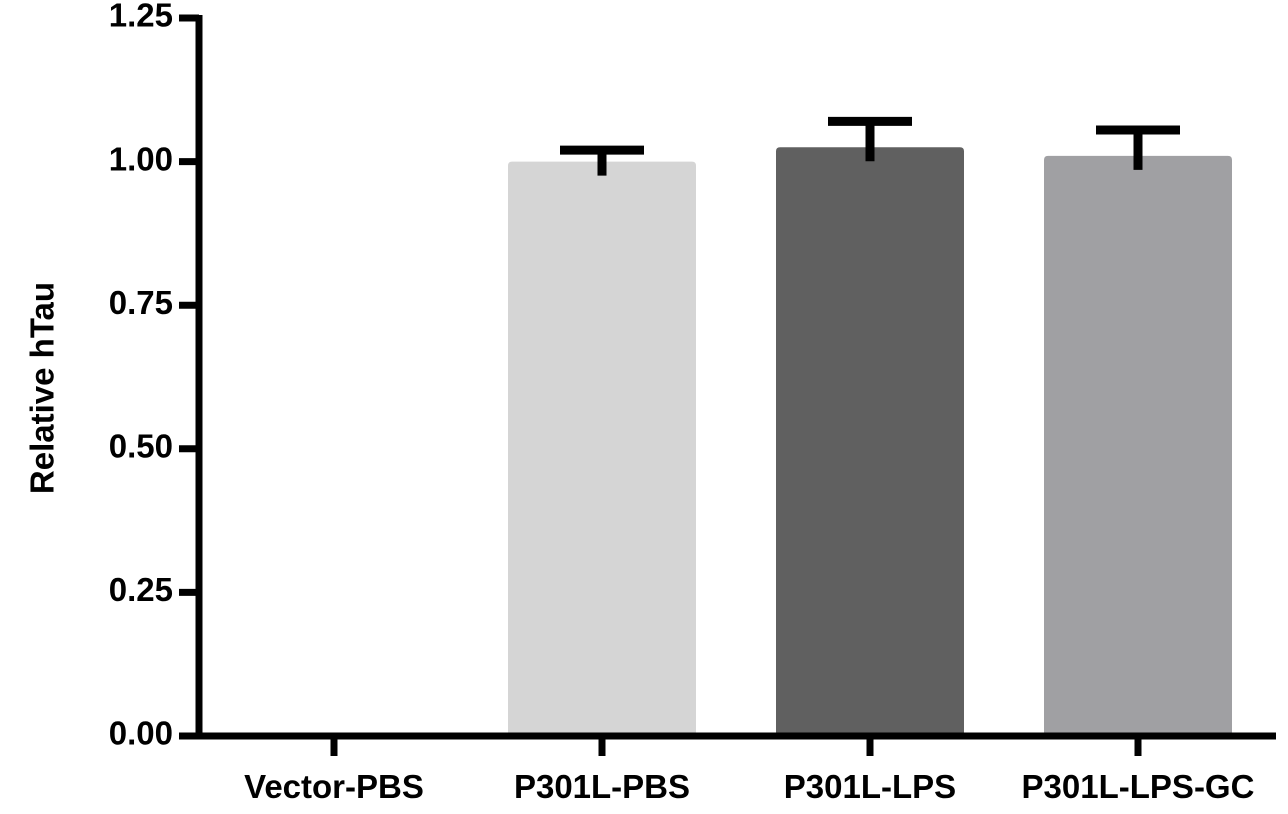 This screenshot has width=1288, height=814. I want to click on y-axis-label: Relative hTau, so click(42, 388).